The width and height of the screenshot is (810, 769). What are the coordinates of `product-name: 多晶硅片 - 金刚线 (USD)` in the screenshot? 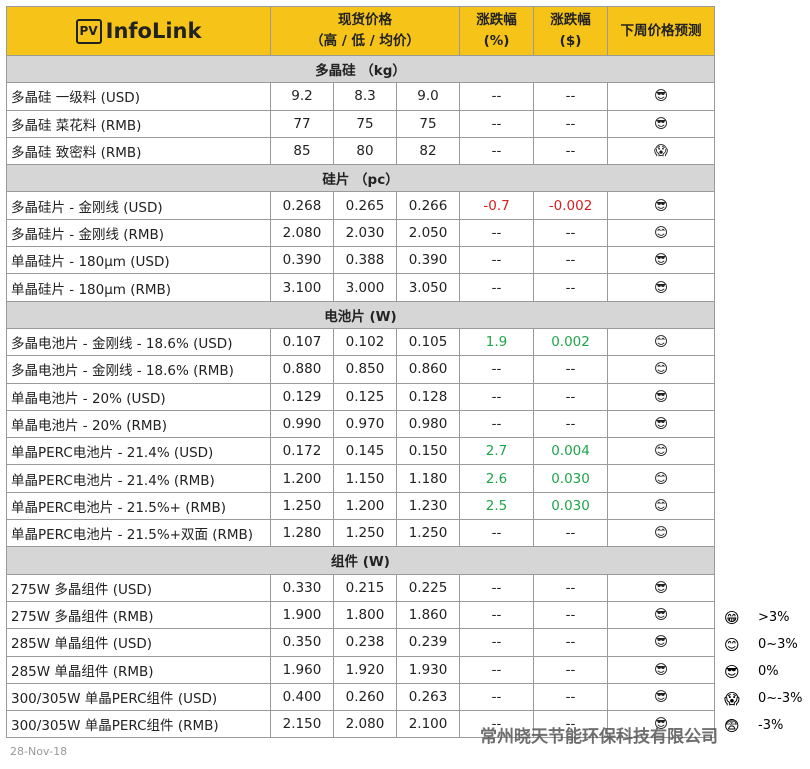 It's located at (138, 205).